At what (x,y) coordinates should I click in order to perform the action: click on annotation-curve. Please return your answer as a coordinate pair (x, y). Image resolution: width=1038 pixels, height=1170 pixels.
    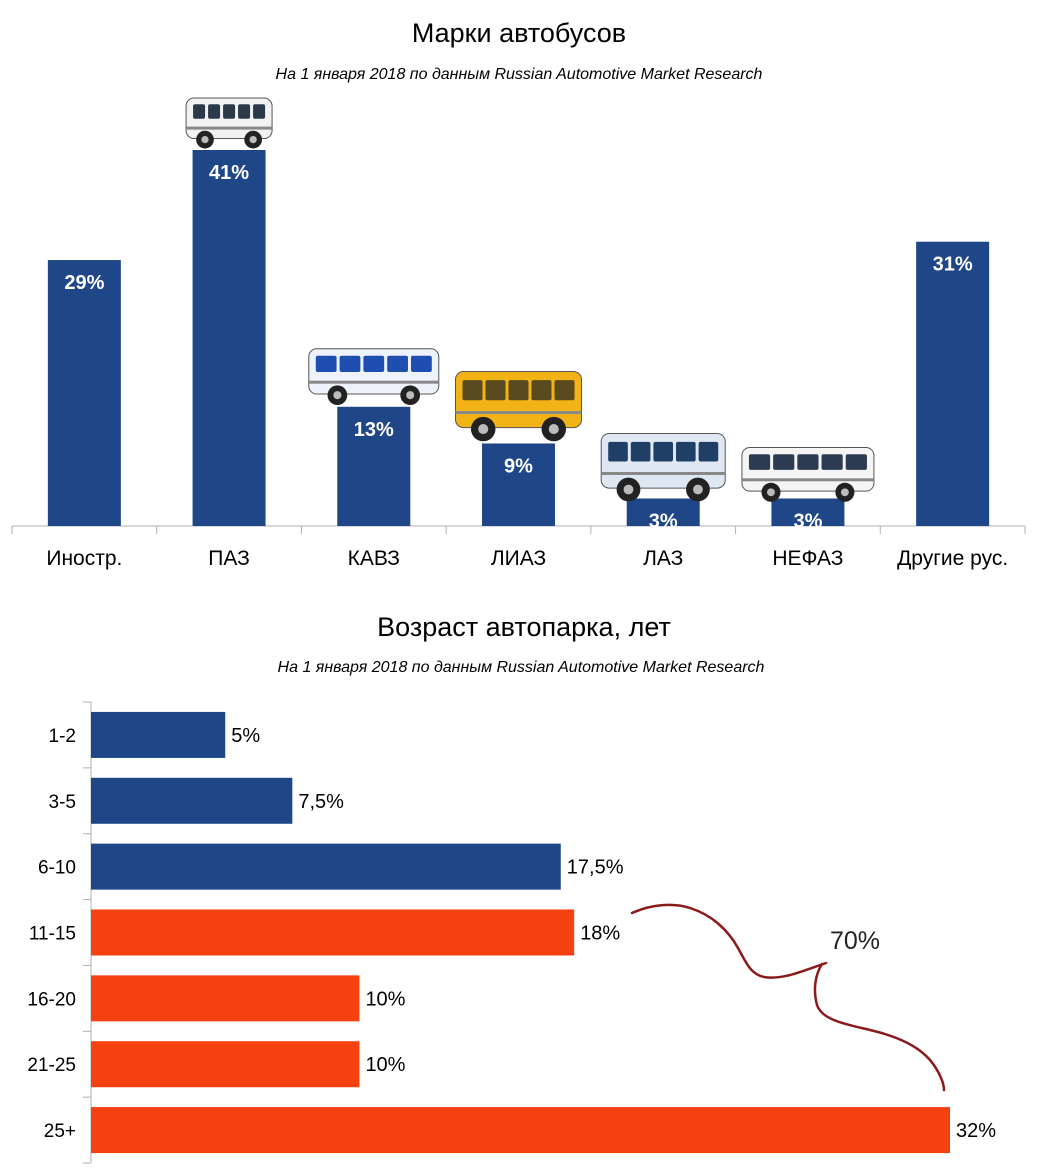
    Looking at the image, I should click on (788, 997).